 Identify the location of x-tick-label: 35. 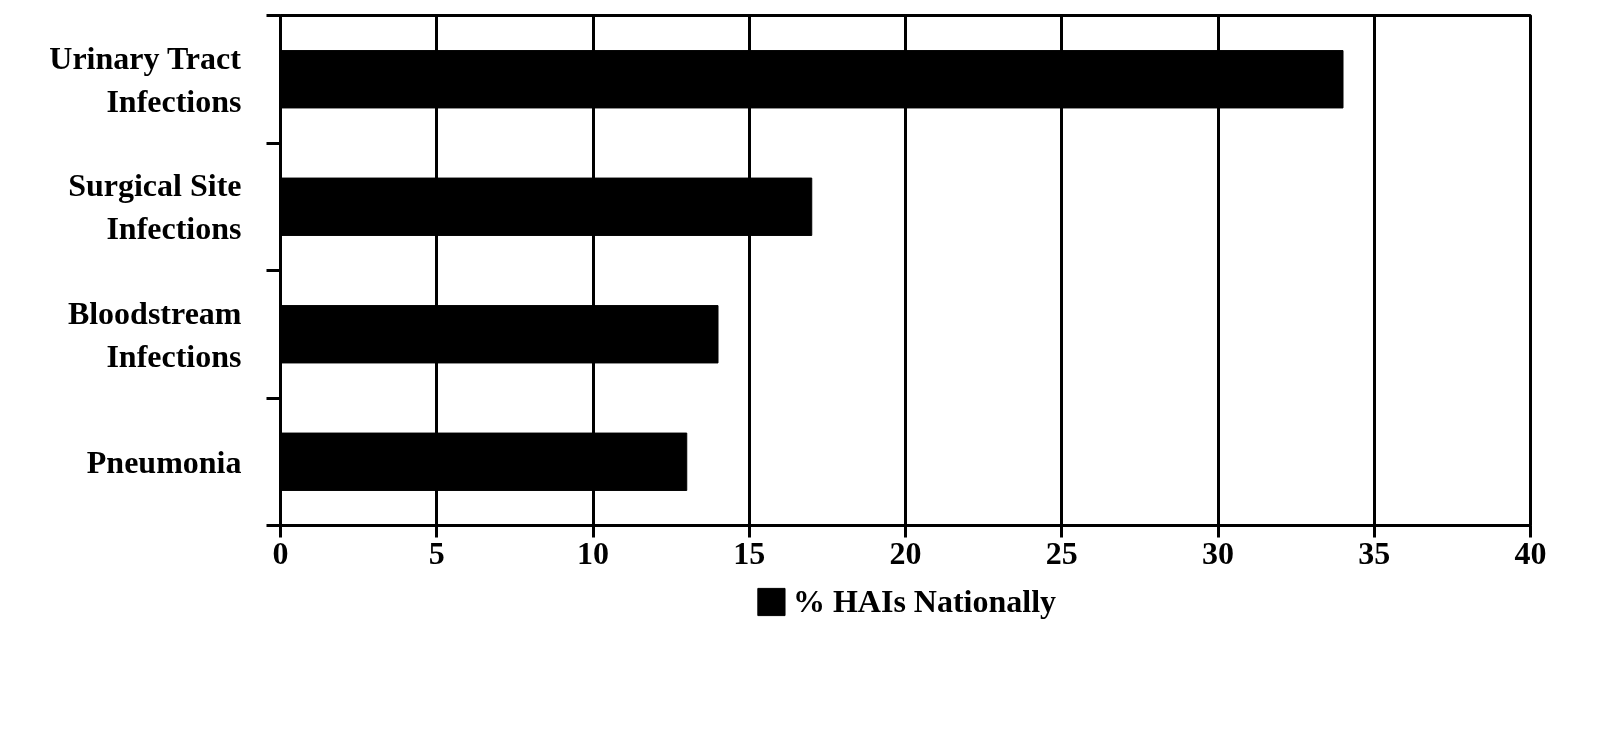
(1374, 552).